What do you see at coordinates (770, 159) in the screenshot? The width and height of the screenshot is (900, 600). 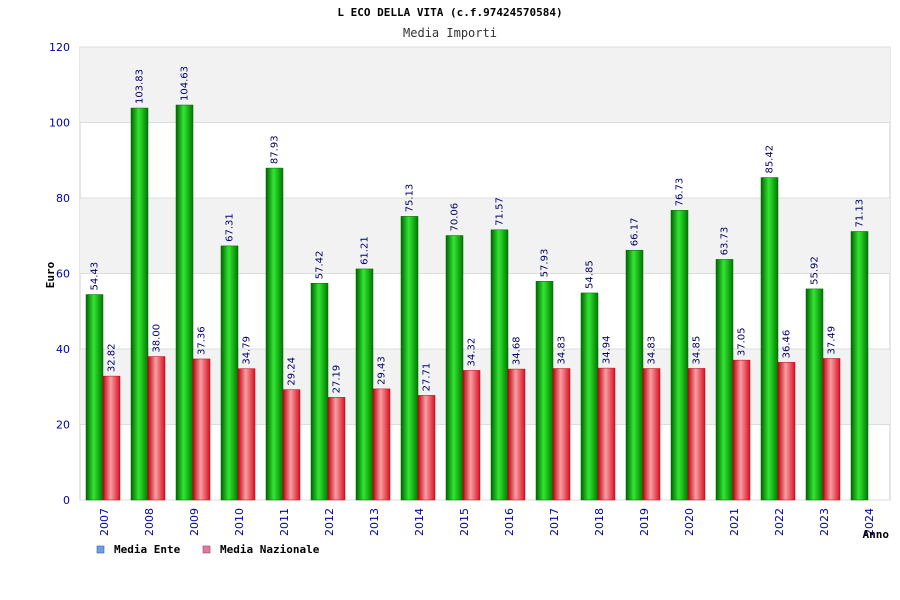 I see `data-label-media-ente: 85.42` at bounding box center [770, 159].